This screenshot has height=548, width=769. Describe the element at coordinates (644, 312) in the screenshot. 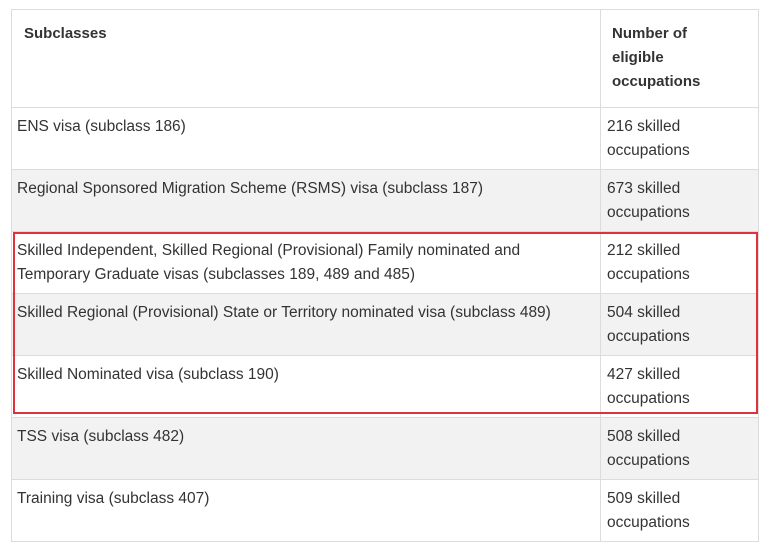

I see `count-value: 504 skilled` at that location.